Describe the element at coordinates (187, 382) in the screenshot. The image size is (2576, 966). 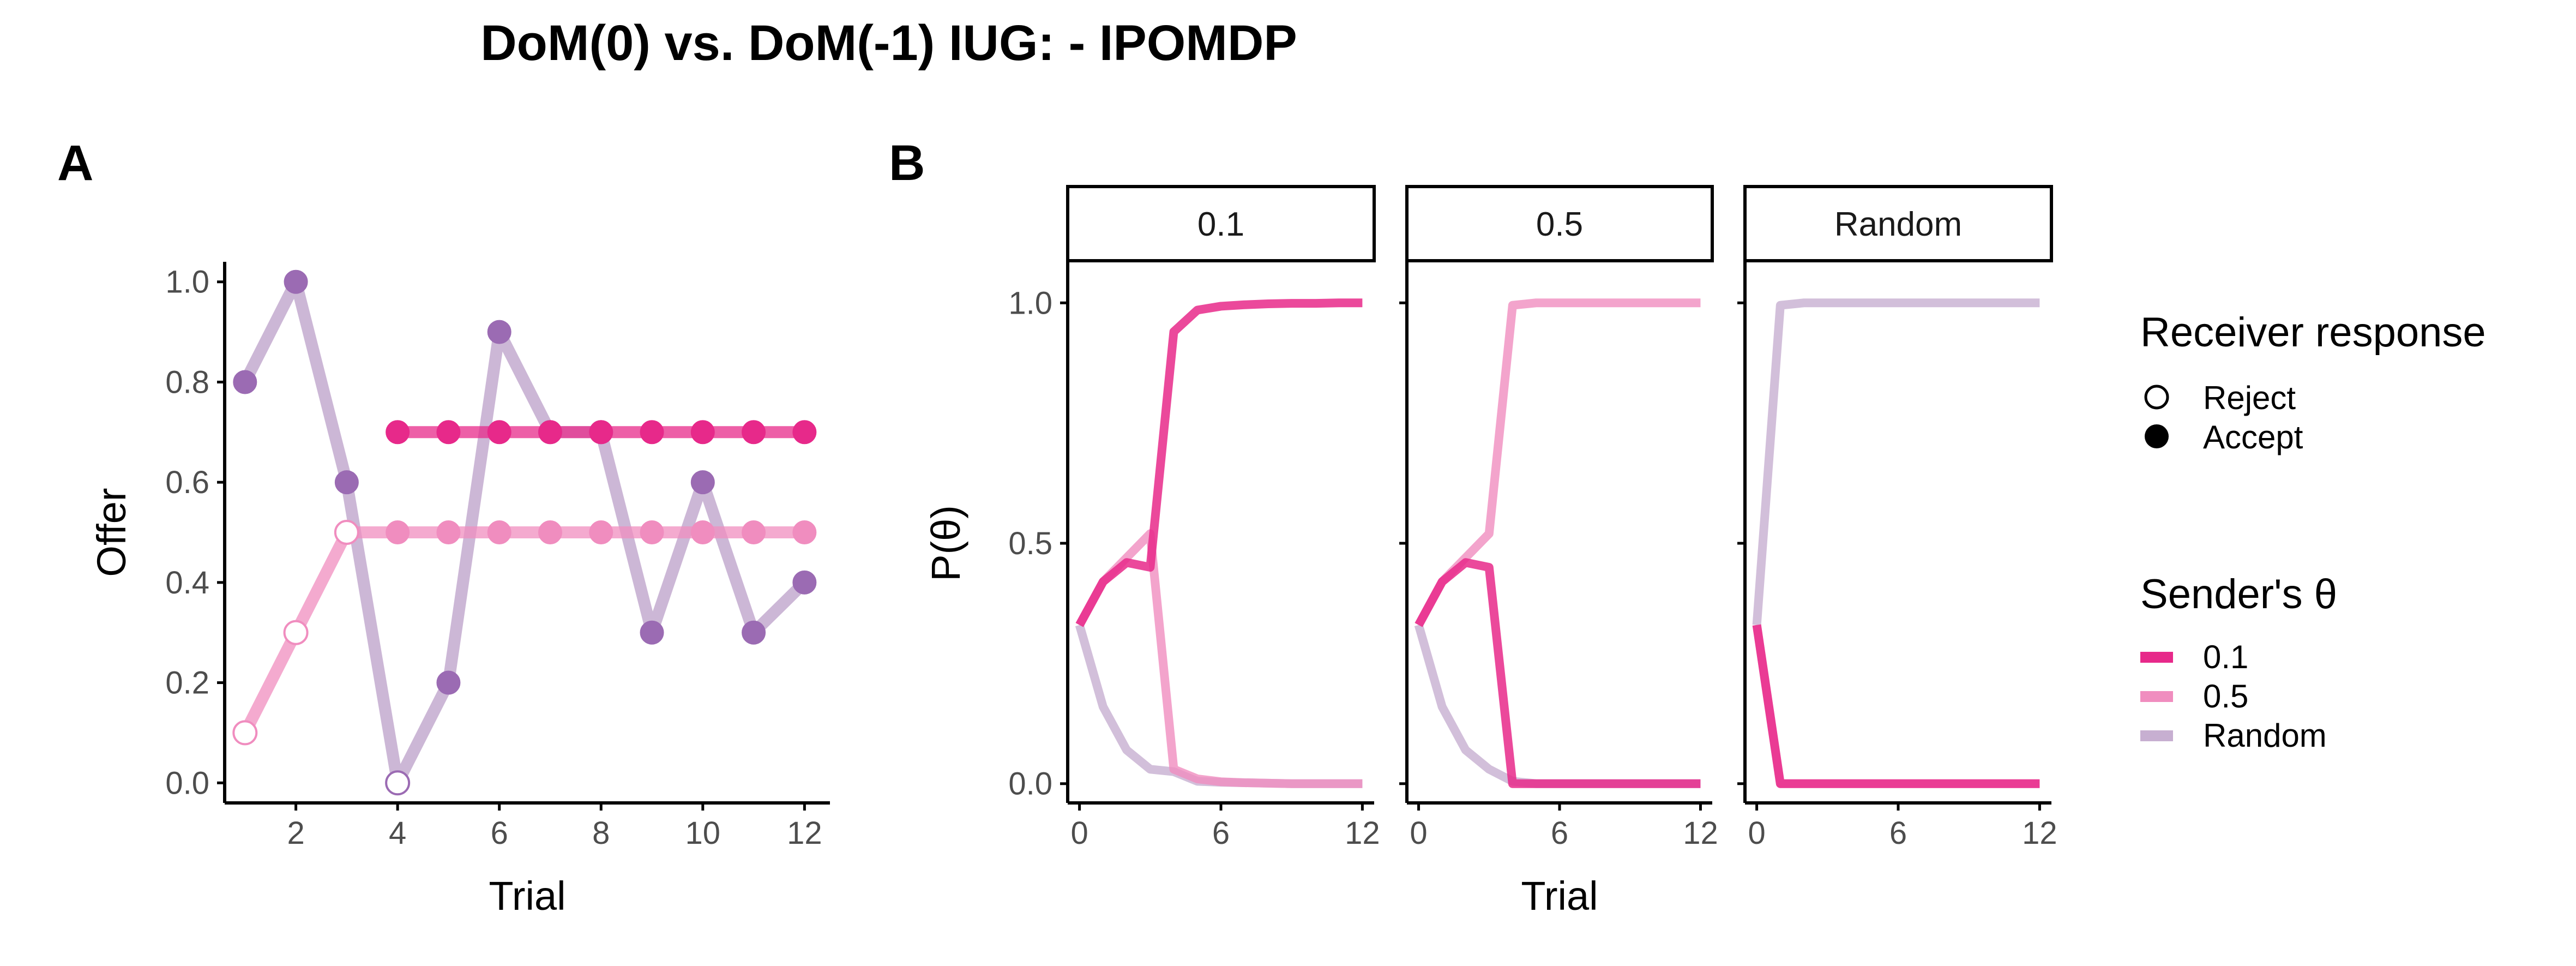
I see `panel-a-y-tick-label: 0.8` at that location.